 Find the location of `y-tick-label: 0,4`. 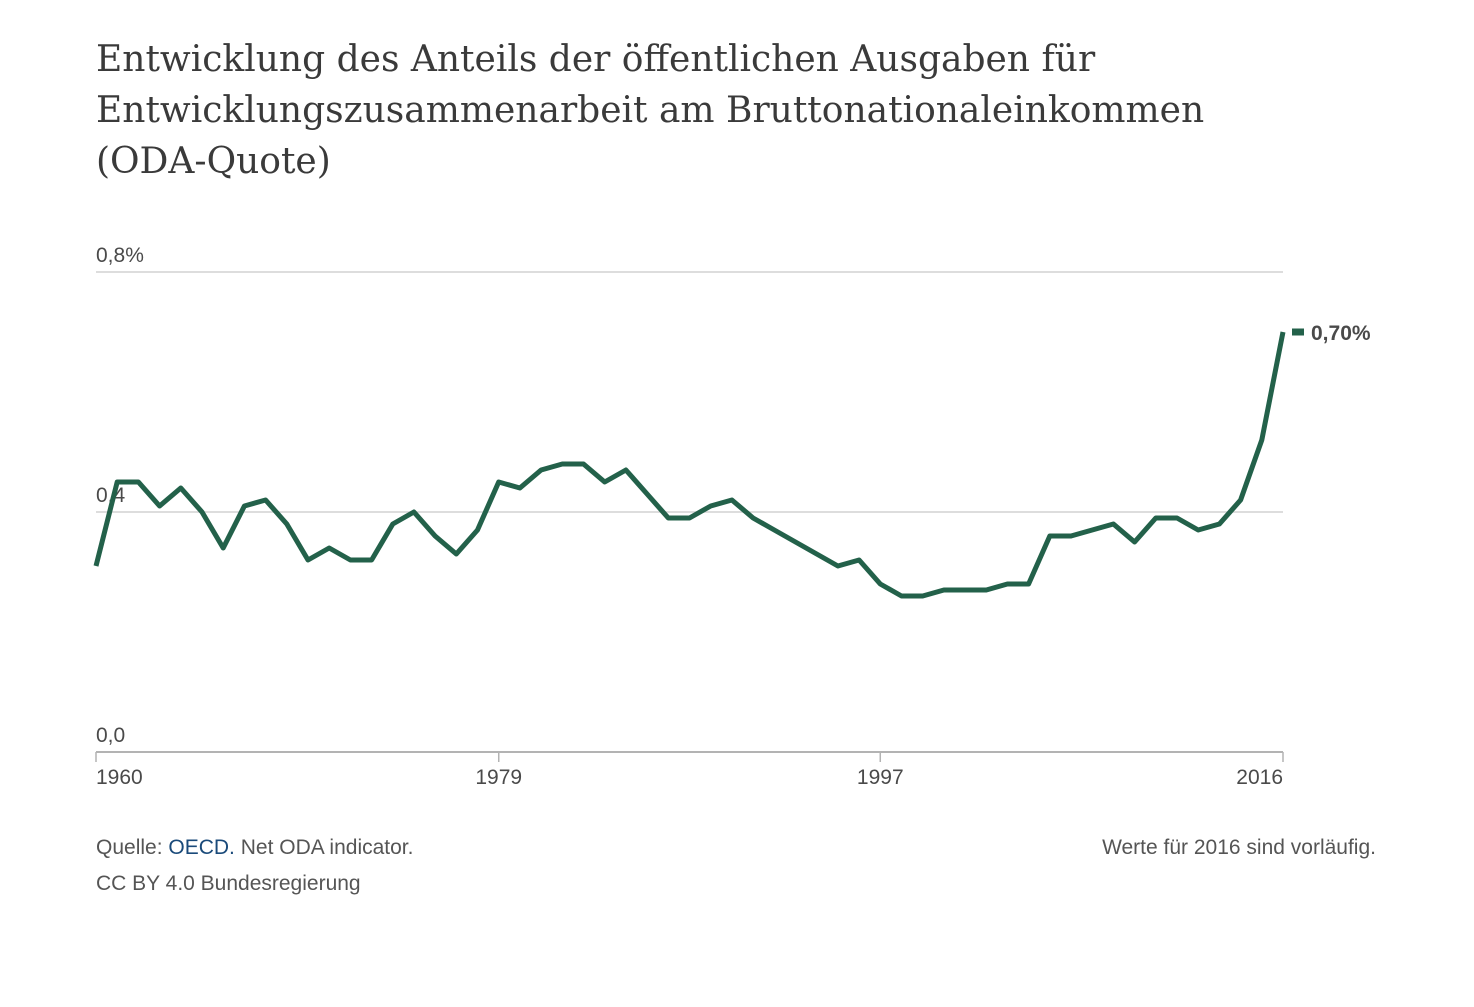

y-tick-label: 0,4 is located at coordinates (111, 495).